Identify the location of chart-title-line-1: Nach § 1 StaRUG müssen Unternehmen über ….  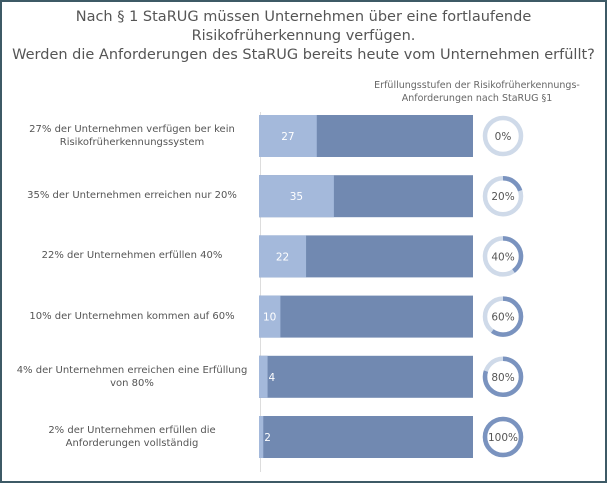
(303, 17).